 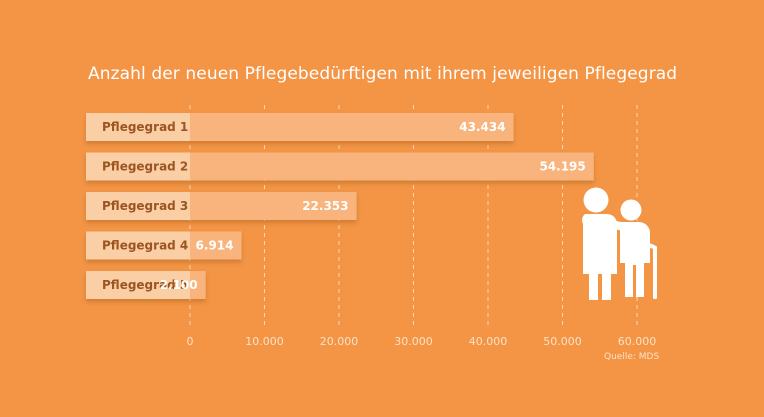 I want to click on category-label: Pflegegrad 5, so click(x=145, y=285).